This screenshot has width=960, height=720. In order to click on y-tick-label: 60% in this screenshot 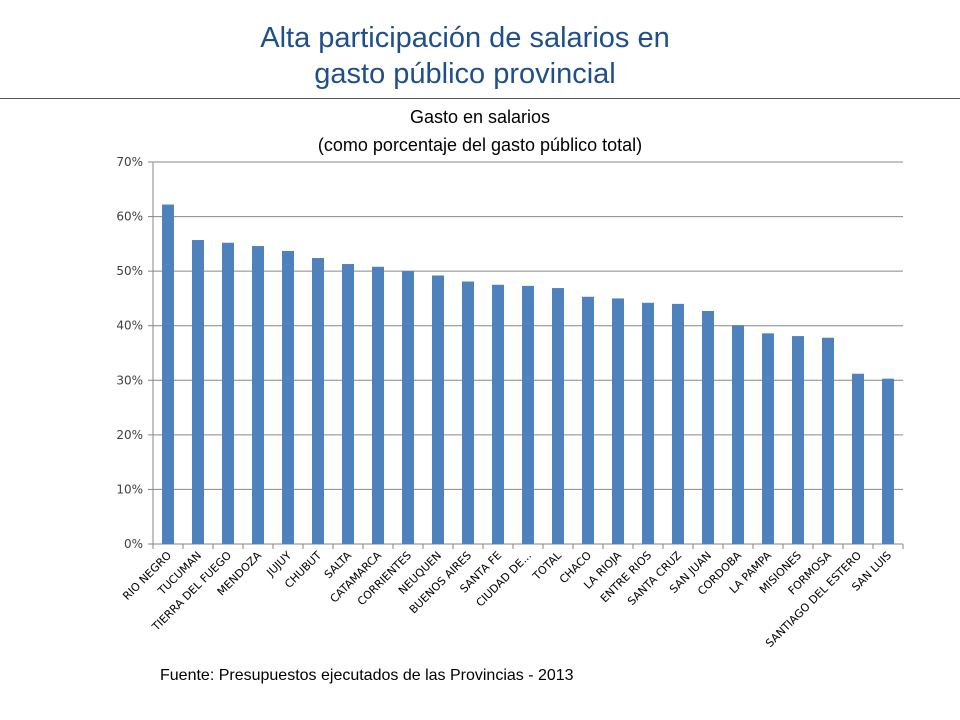, I will do `click(129, 217)`.